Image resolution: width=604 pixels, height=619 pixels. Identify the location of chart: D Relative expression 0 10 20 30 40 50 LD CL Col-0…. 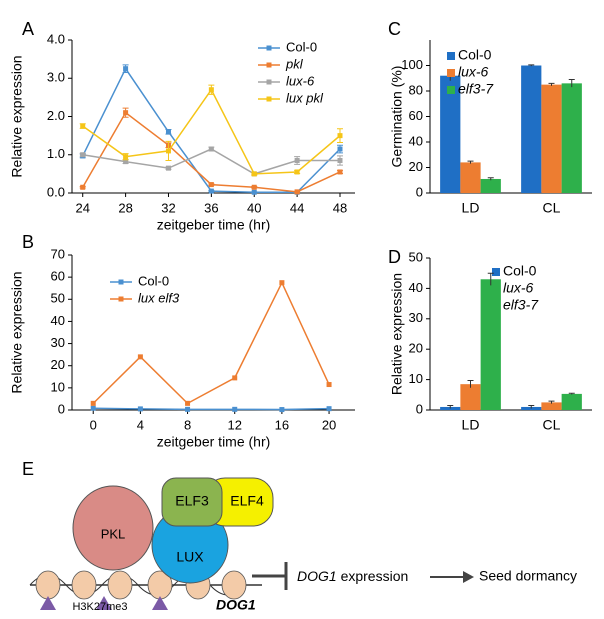
(490, 340).